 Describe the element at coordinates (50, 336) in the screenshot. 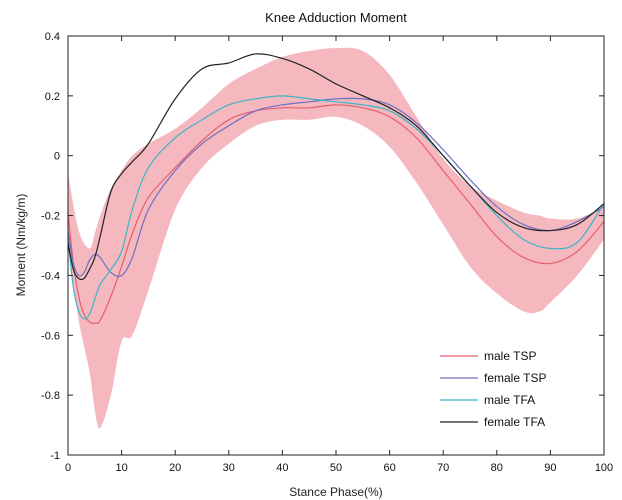

I see `y-tick-label: -0.6` at that location.